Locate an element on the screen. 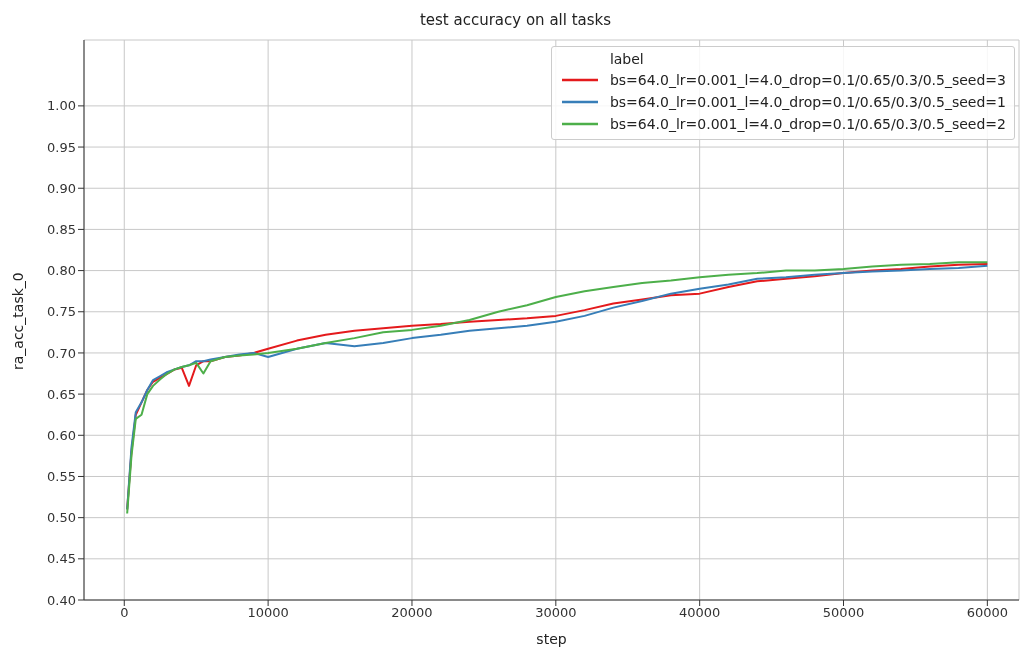 This screenshot has width=1031, height=647. y-tick-label: 0.55 is located at coordinates (61, 477).